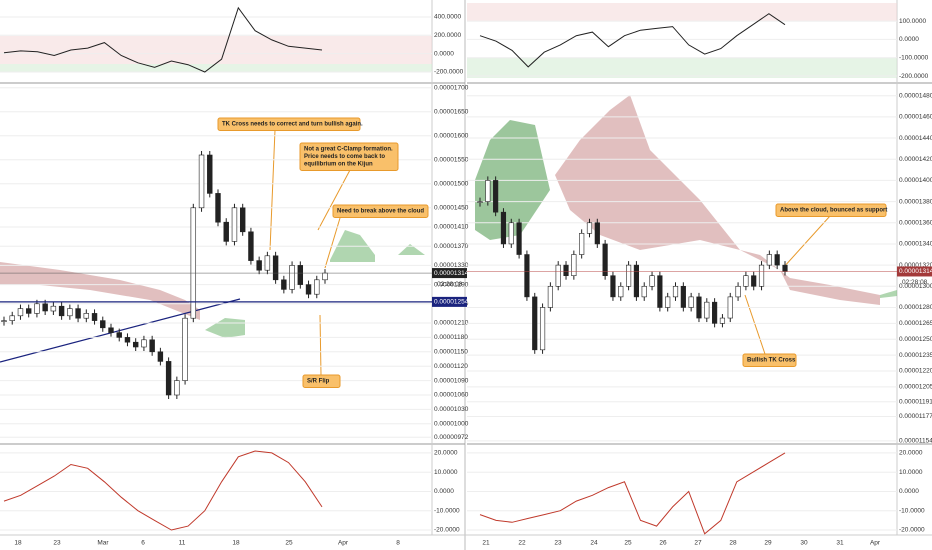 The width and height of the screenshot is (932, 550). What do you see at coordinates (451, 160) in the screenshot?
I see `y-tick-label: 0.00001550` at bounding box center [451, 160].